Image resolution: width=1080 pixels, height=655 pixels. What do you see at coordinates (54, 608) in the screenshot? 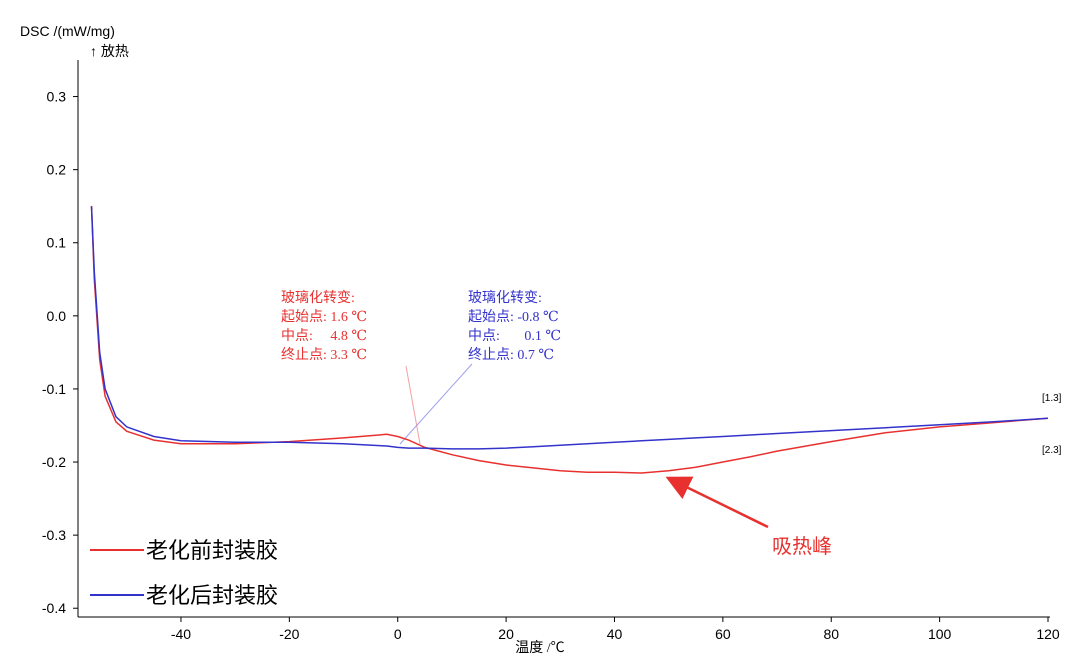
I see `y-tick-label: -0.4` at bounding box center [54, 608].